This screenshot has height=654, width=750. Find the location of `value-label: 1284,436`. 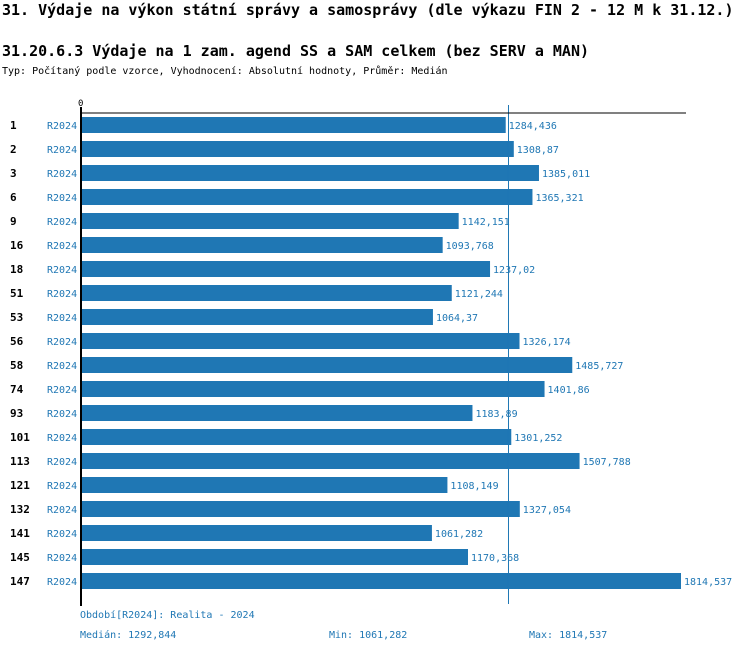

value-label: 1284,436 is located at coordinates (533, 126).